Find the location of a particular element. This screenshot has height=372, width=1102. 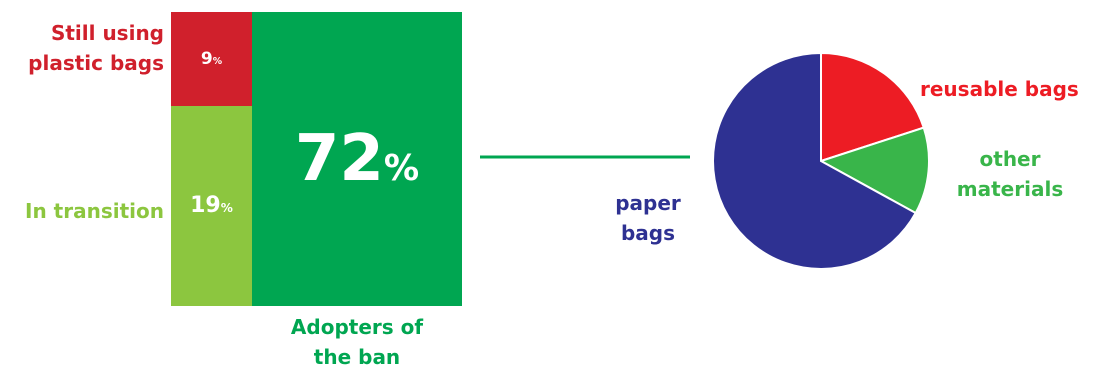

adopters-label: Adopters of the ban is located at coordinates (357, 342).